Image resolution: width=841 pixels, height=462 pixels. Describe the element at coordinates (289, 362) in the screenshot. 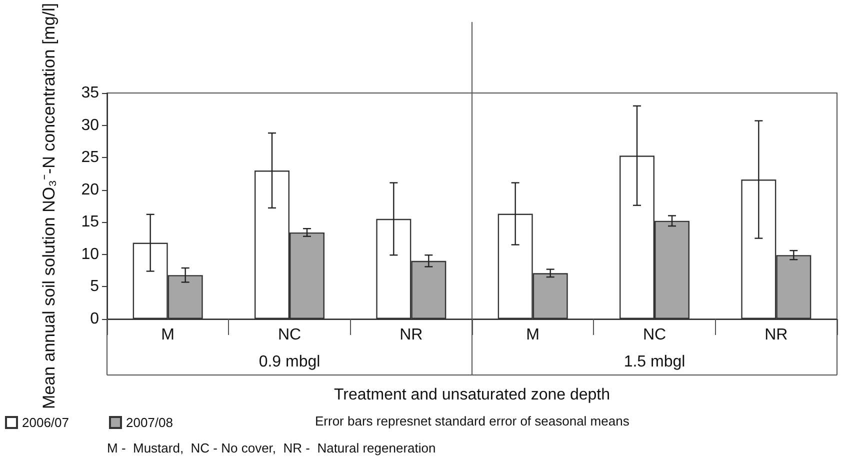

I see `text: 0.9 mbgl` at that location.